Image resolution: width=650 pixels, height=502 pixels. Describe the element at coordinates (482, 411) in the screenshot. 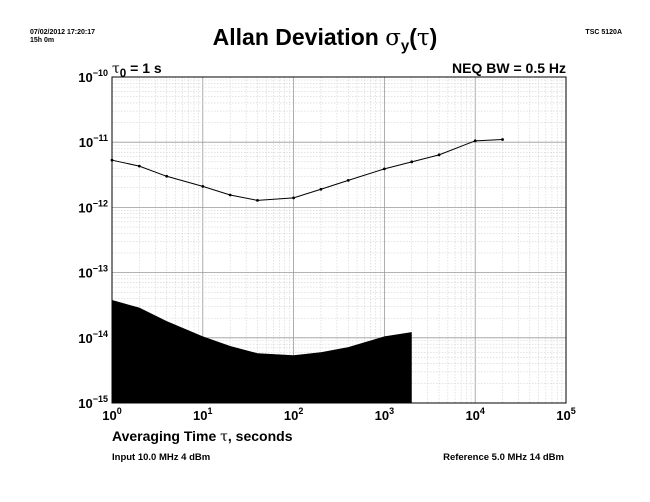

I see `x-tick-label-exponent: 4` at that location.